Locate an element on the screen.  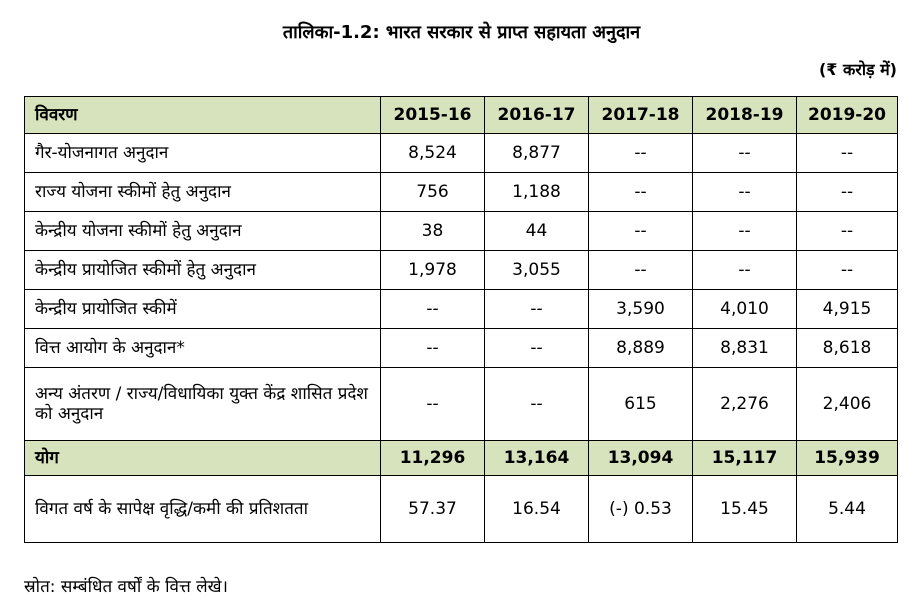
row-value: 8,618 is located at coordinates (847, 348).